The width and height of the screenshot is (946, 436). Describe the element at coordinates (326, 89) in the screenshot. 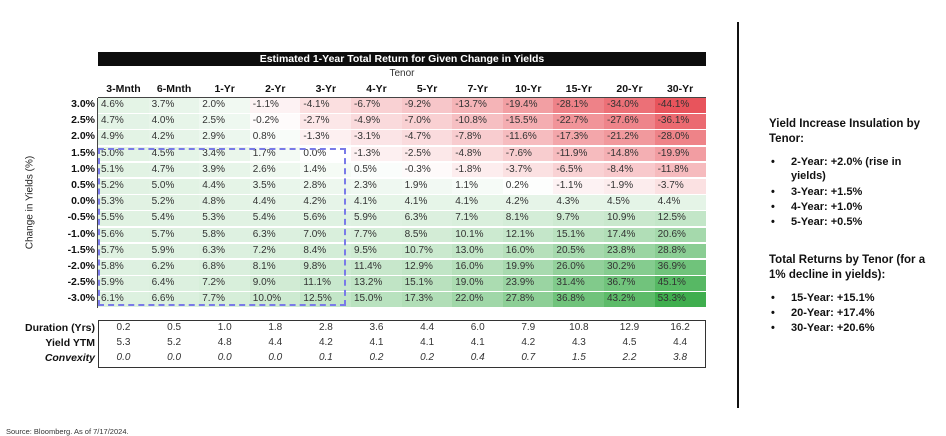

I see `column-header: 3-Yr` at that location.